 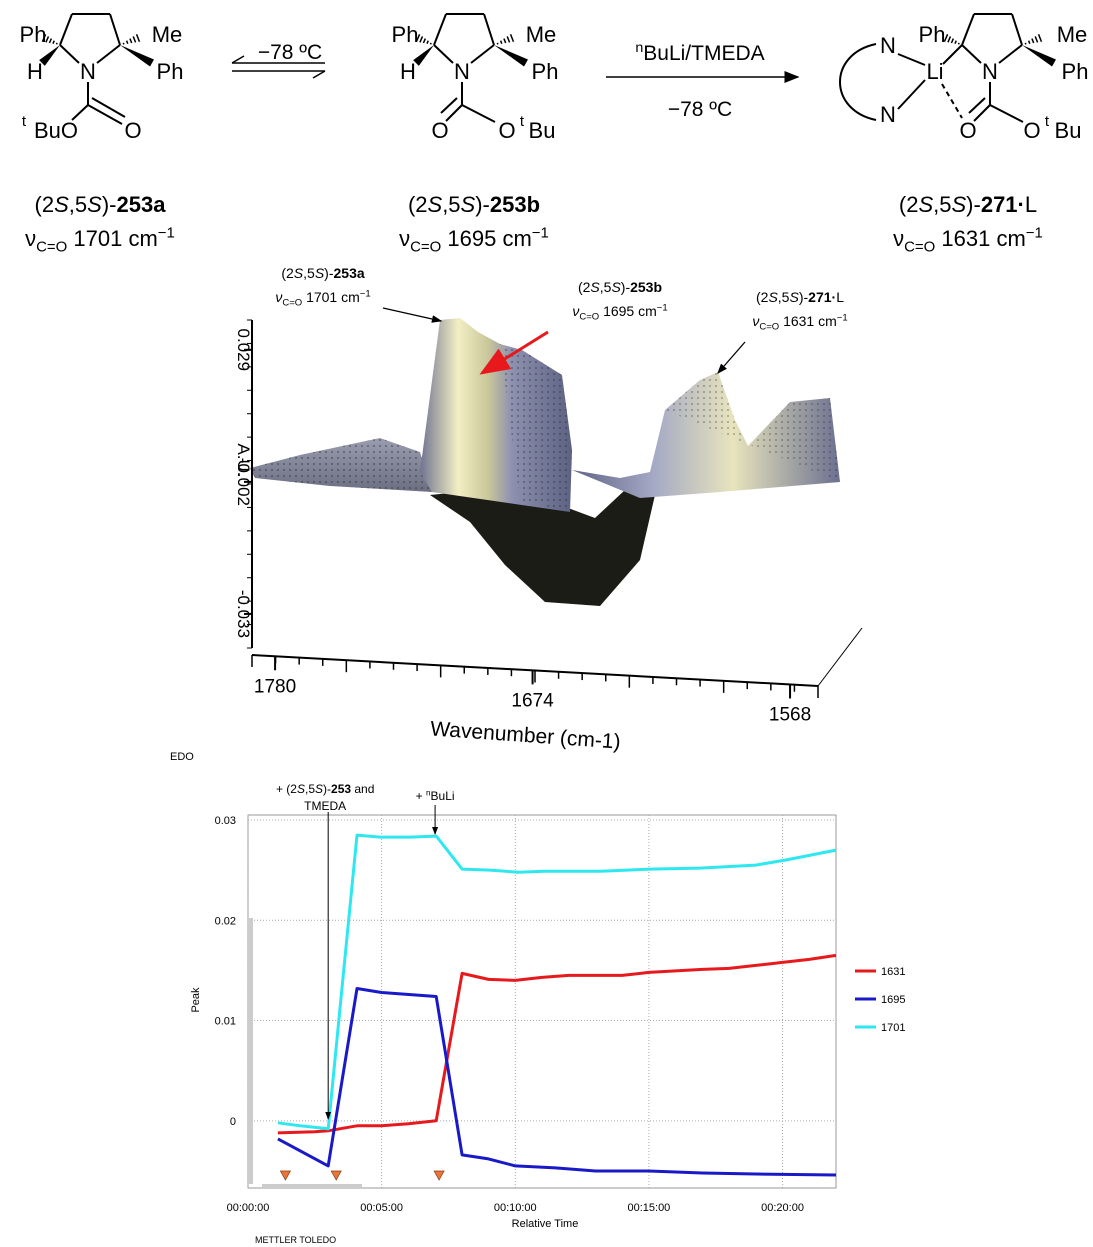 What do you see at coordinates (285, 1175) in the screenshot?
I see `event-marker` at bounding box center [285, 1175].